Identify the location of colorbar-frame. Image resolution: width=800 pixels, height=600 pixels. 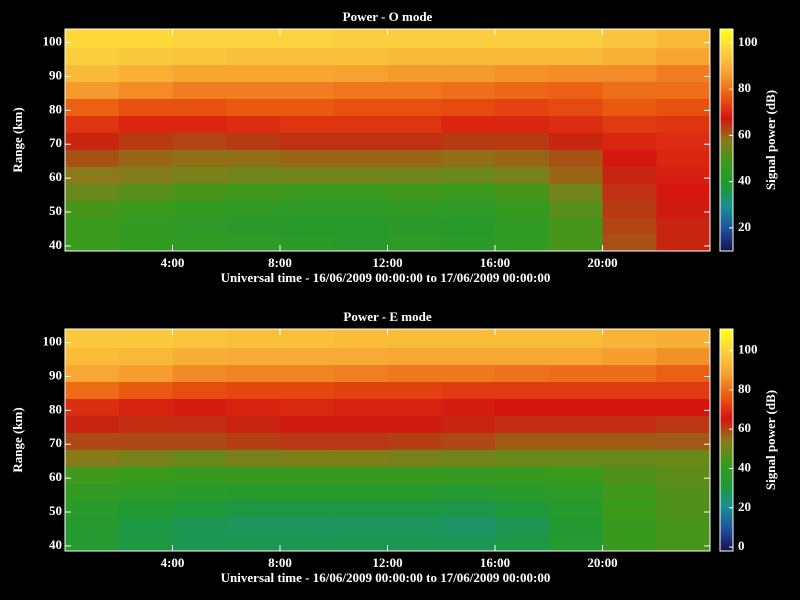
(726, 140).